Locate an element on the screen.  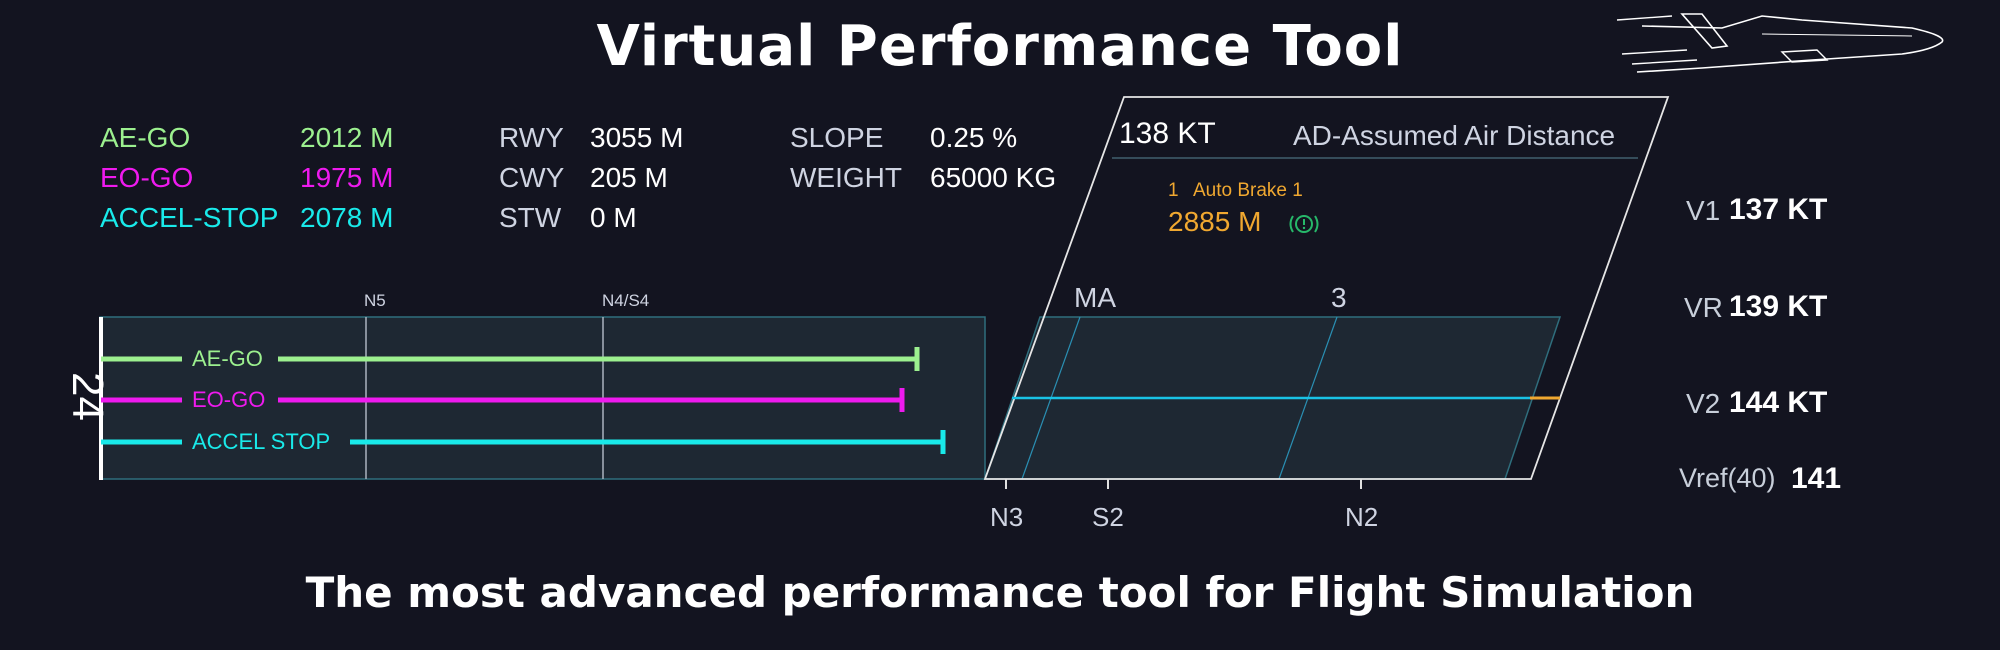
marker-3: 3 is located at coordinates (1339, 297).